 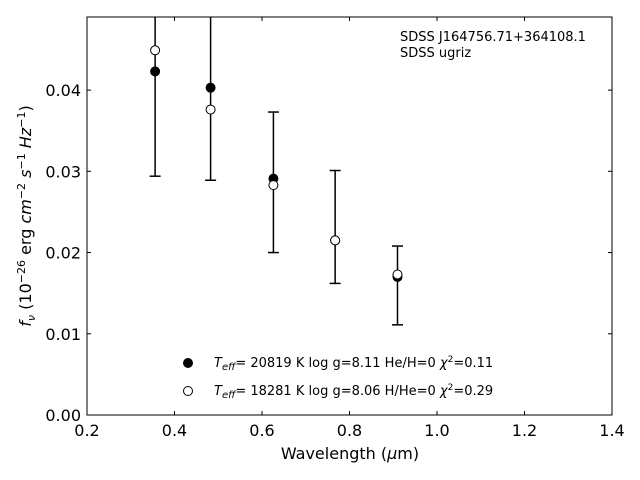 I want to click on legend-marker-open, so click(x=188, y=391).